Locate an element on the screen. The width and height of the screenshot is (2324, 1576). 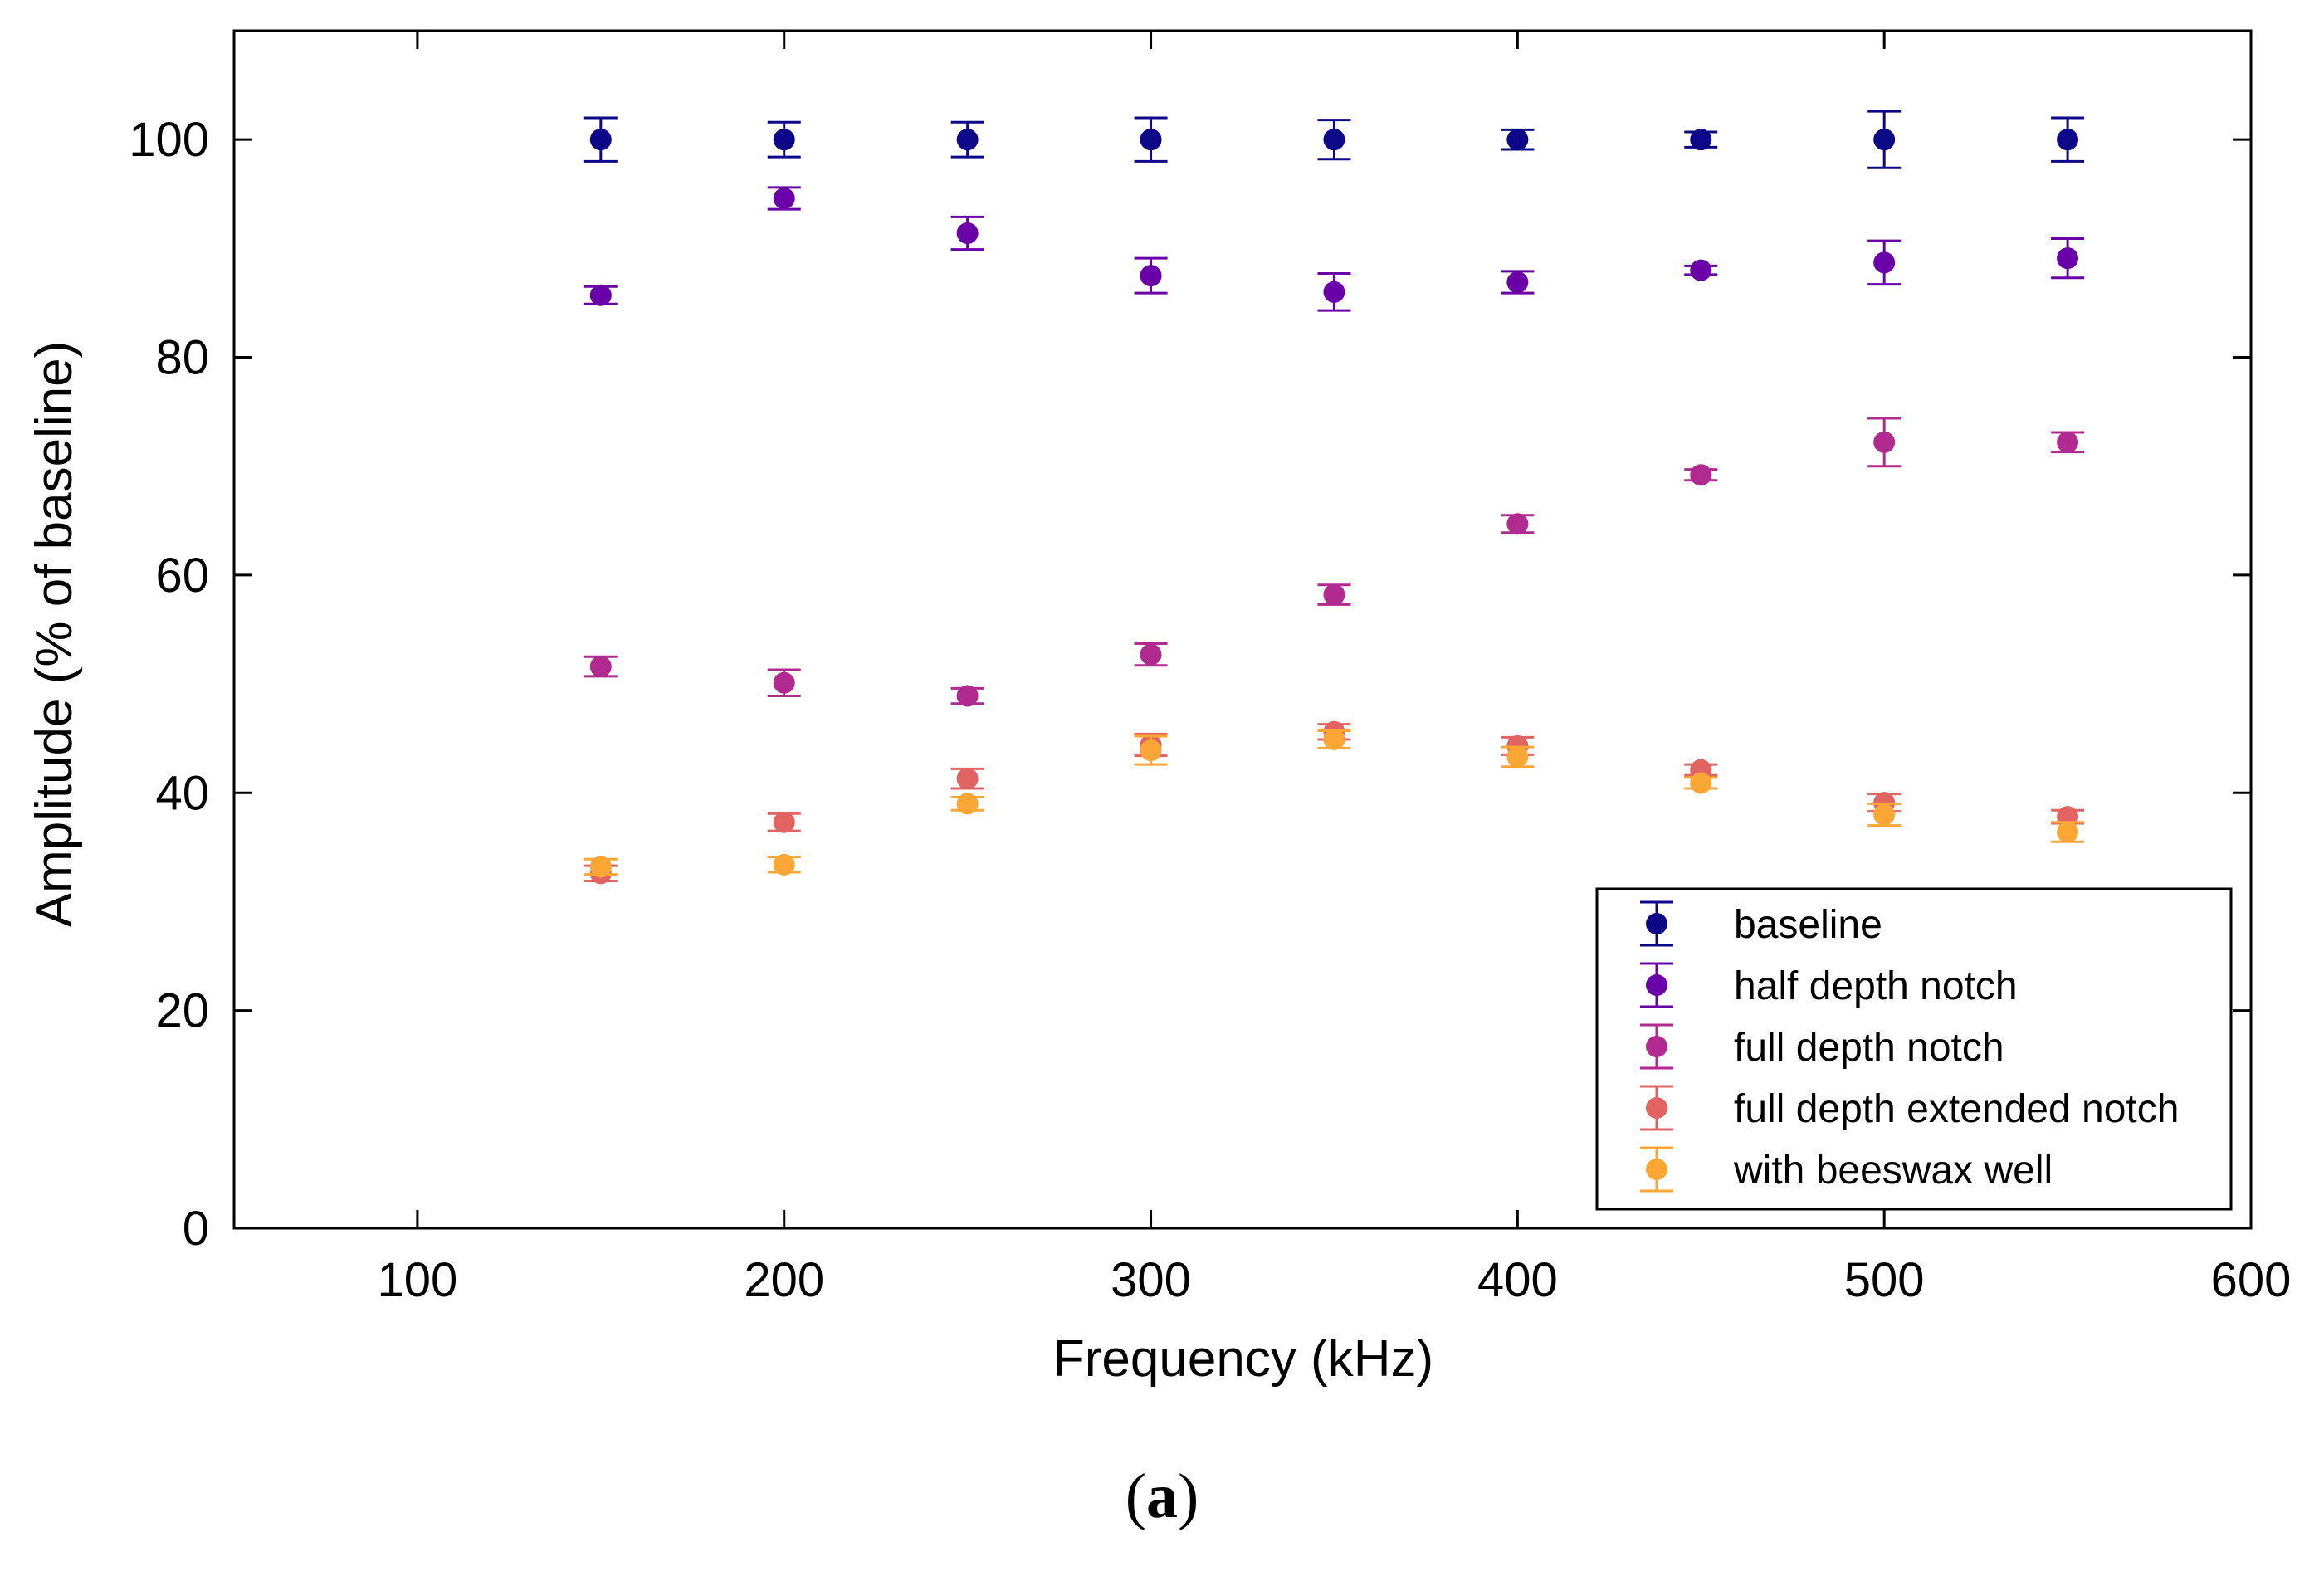
legend-entry: with beeswax well is located at coordinates (1847, 1169).